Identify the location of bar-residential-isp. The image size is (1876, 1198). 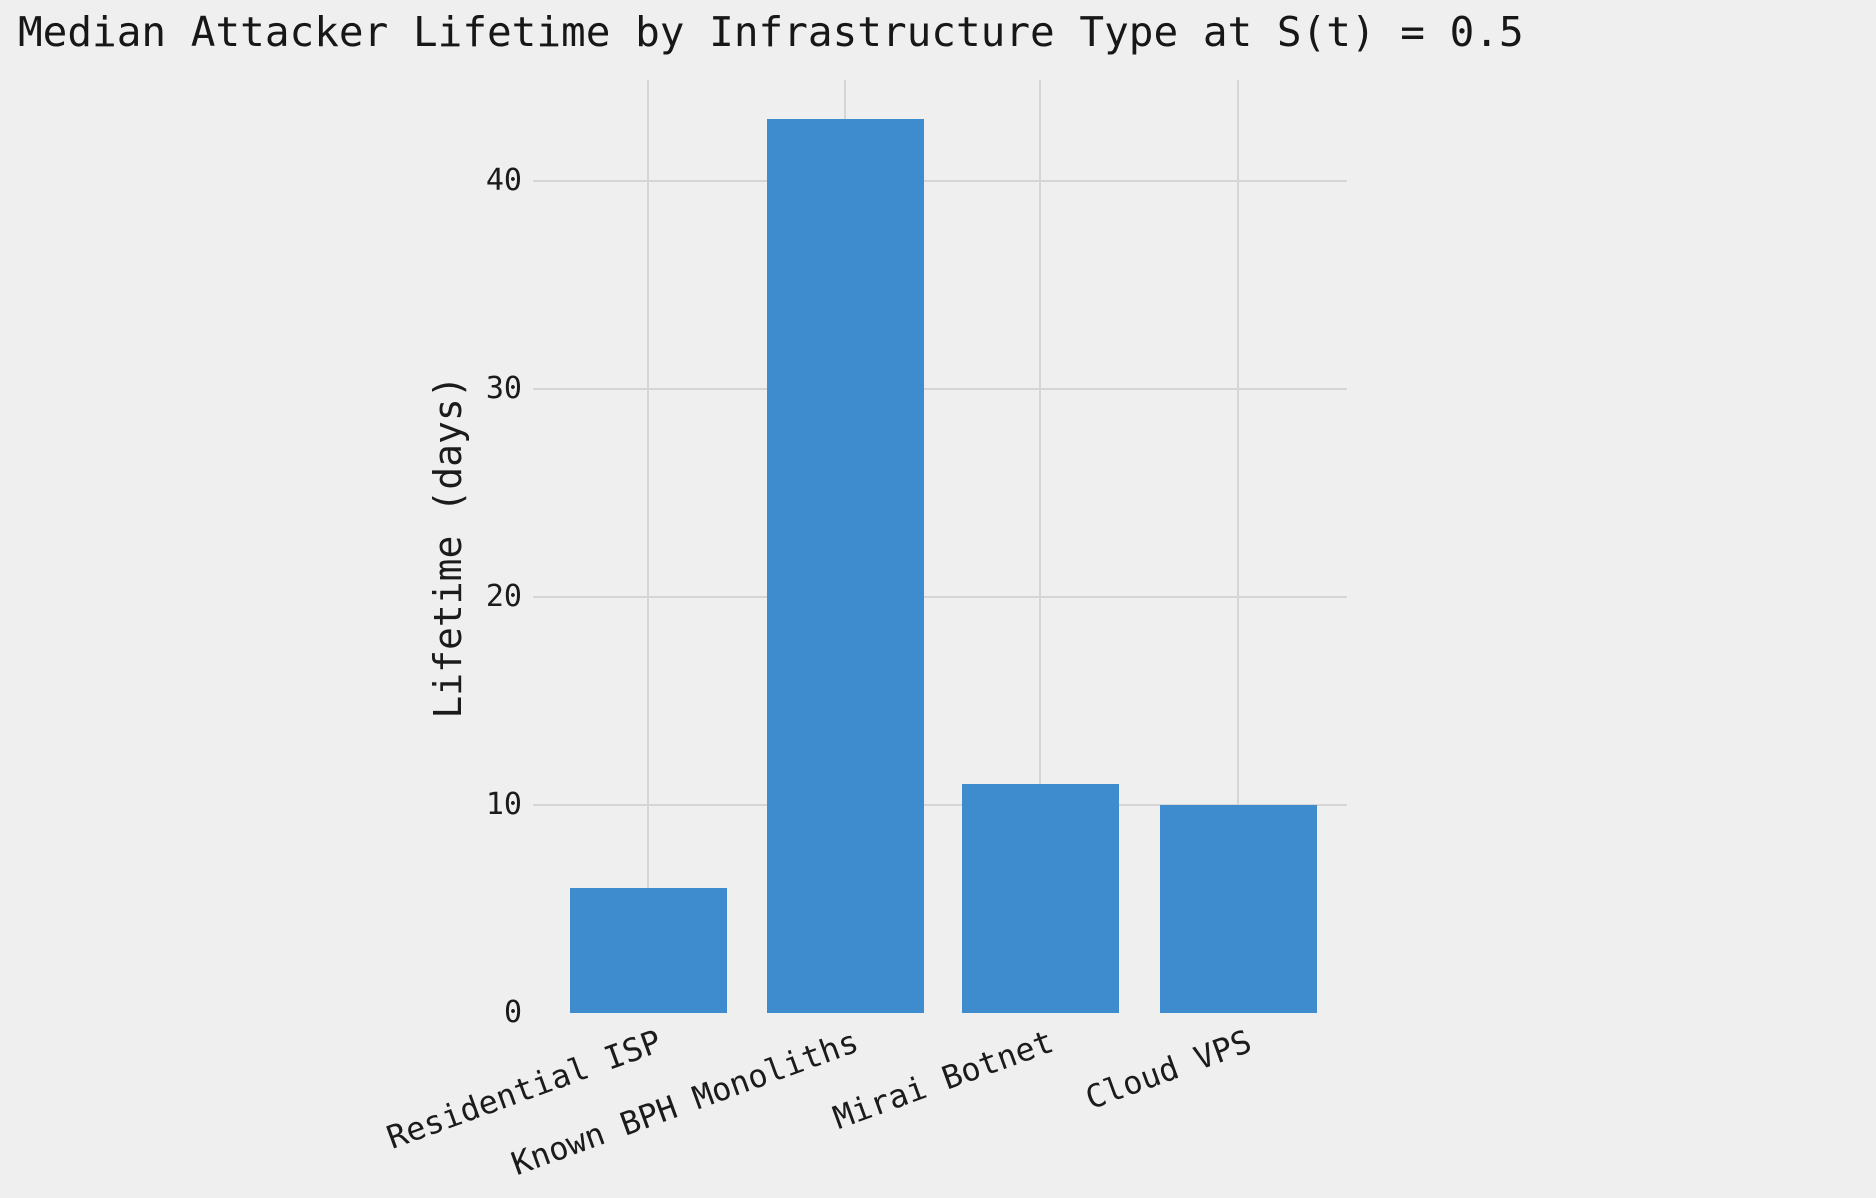
(648, 950).